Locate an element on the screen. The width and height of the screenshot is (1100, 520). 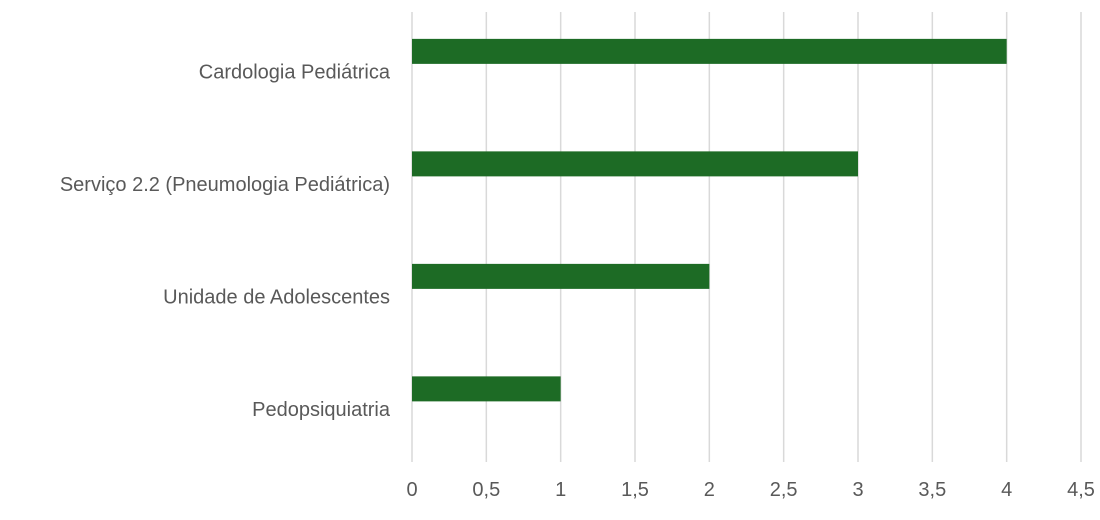
x-tick-label: 3,5 is located at coordinates (932, 490).